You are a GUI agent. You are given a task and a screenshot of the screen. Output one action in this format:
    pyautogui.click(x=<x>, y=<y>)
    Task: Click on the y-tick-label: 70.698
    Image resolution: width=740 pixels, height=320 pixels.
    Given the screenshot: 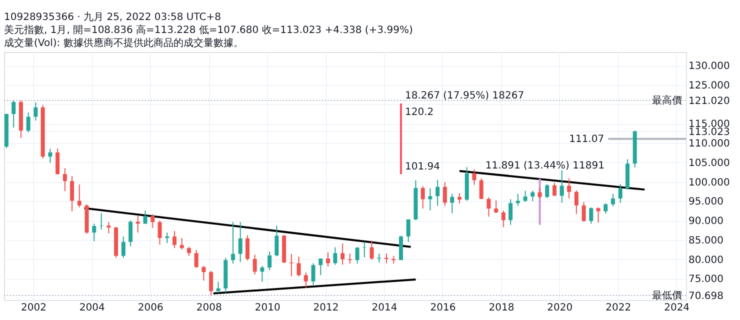 What is the action you would take?
    pyautogui.click(x=706, y=296)
    